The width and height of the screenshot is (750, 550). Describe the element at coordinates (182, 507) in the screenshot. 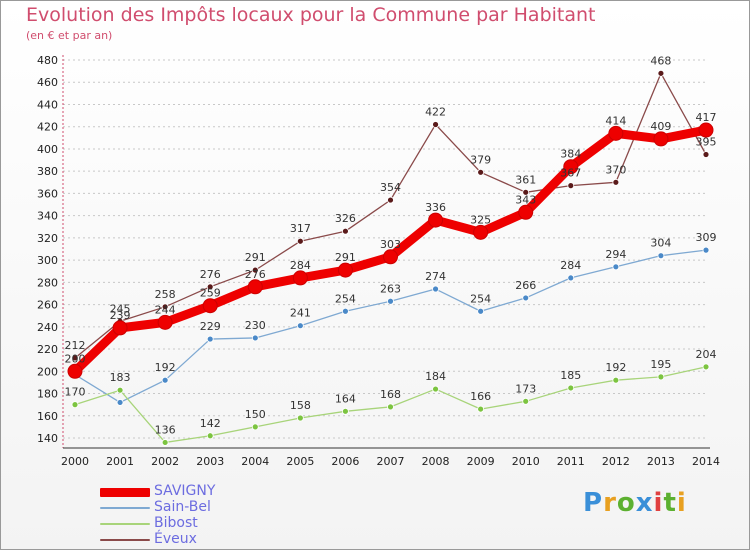

I see `legend-label: Sain-Bel` at that location.